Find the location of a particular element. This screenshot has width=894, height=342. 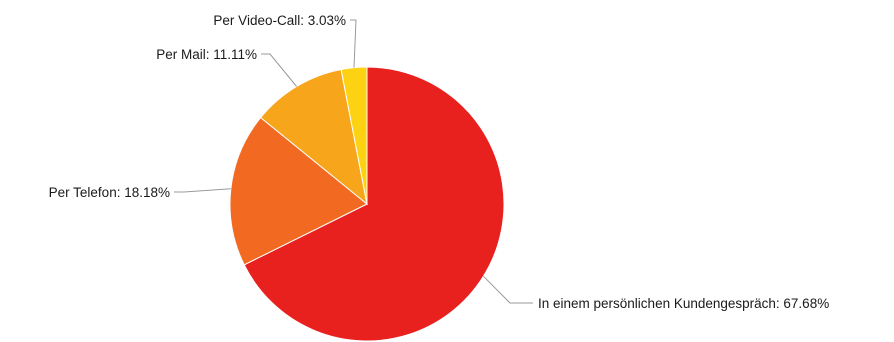

leader-line-per-mail is located at coordinates (279, 70).